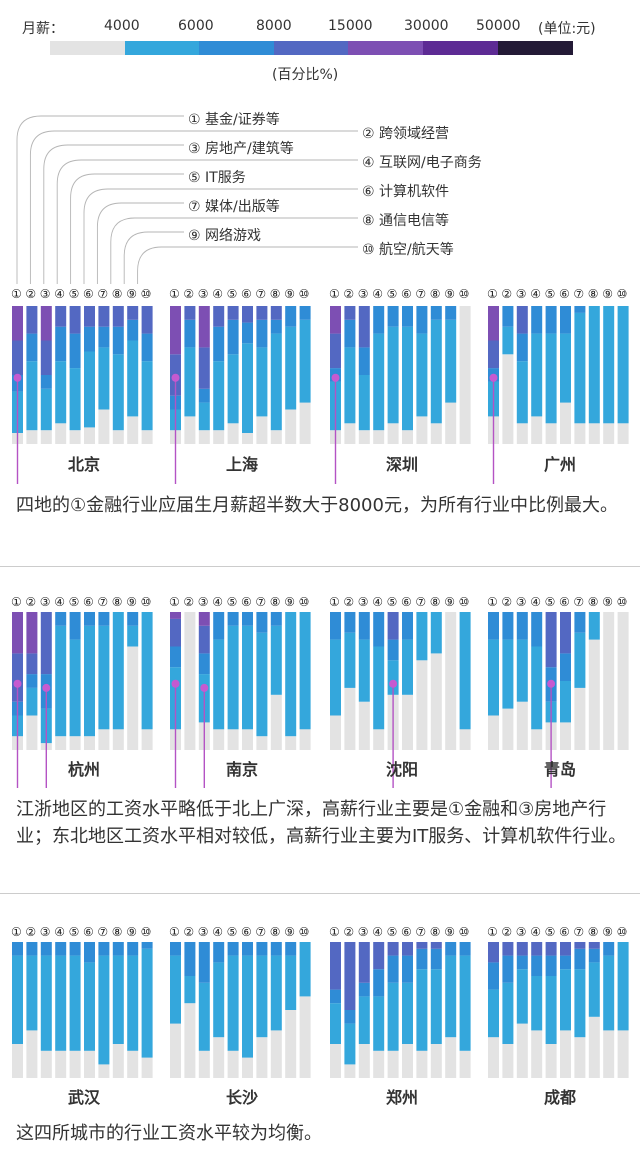 The image size is (640, 1150). I want to click on column-number: ⑥, so click(406, 602).